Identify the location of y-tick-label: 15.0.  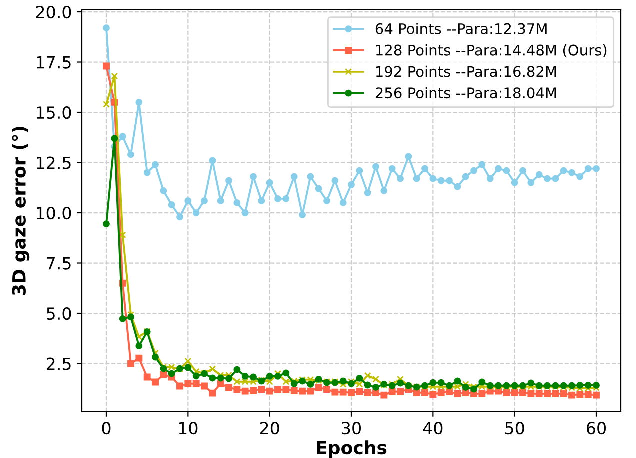
(54, 113).